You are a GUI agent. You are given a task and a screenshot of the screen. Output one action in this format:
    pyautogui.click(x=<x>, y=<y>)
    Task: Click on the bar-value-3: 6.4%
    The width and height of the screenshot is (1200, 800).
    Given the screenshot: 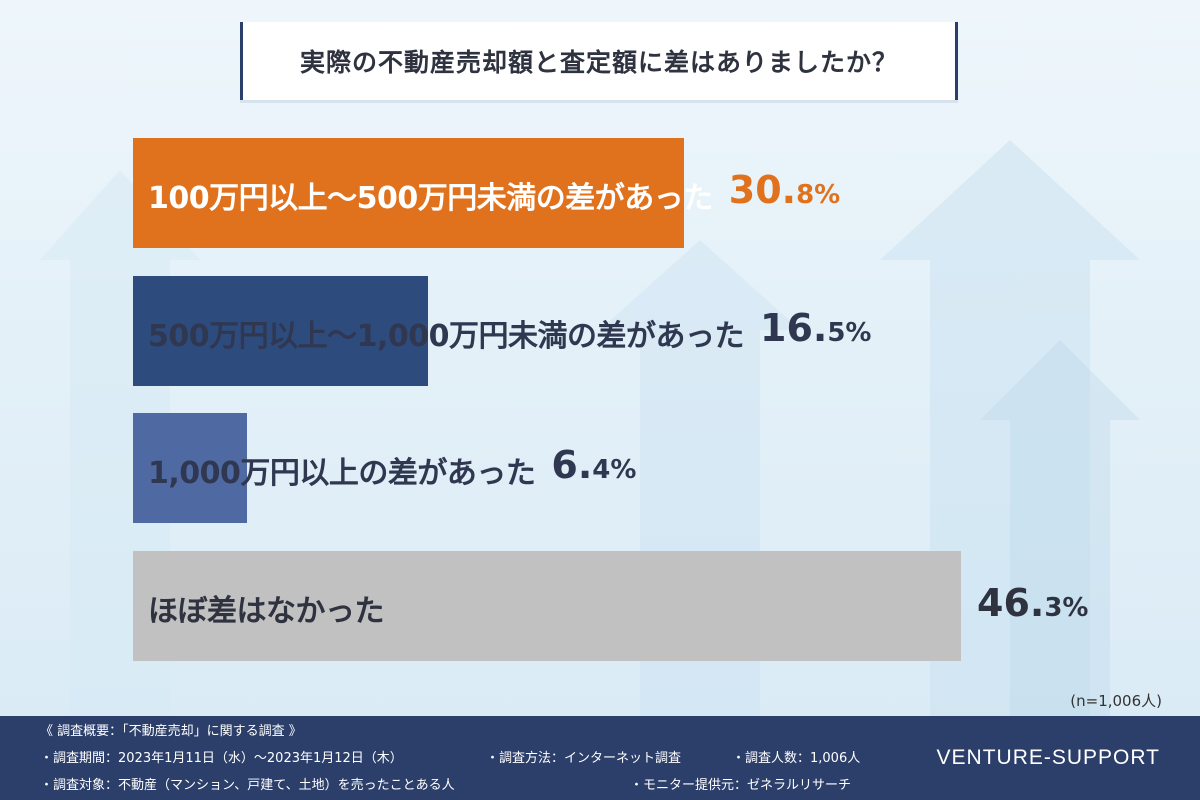 What is the action you would take?
    pyautogui.click(x=593, y=465)
    